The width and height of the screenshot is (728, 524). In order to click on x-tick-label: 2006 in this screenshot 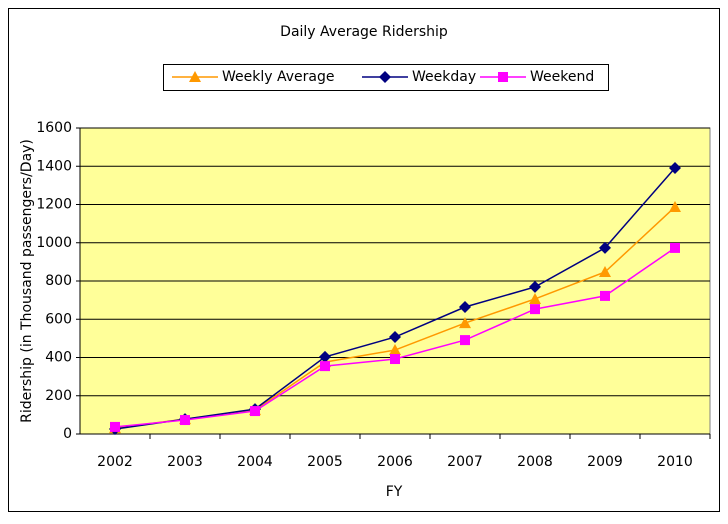, I will do `click(395, 462)`.